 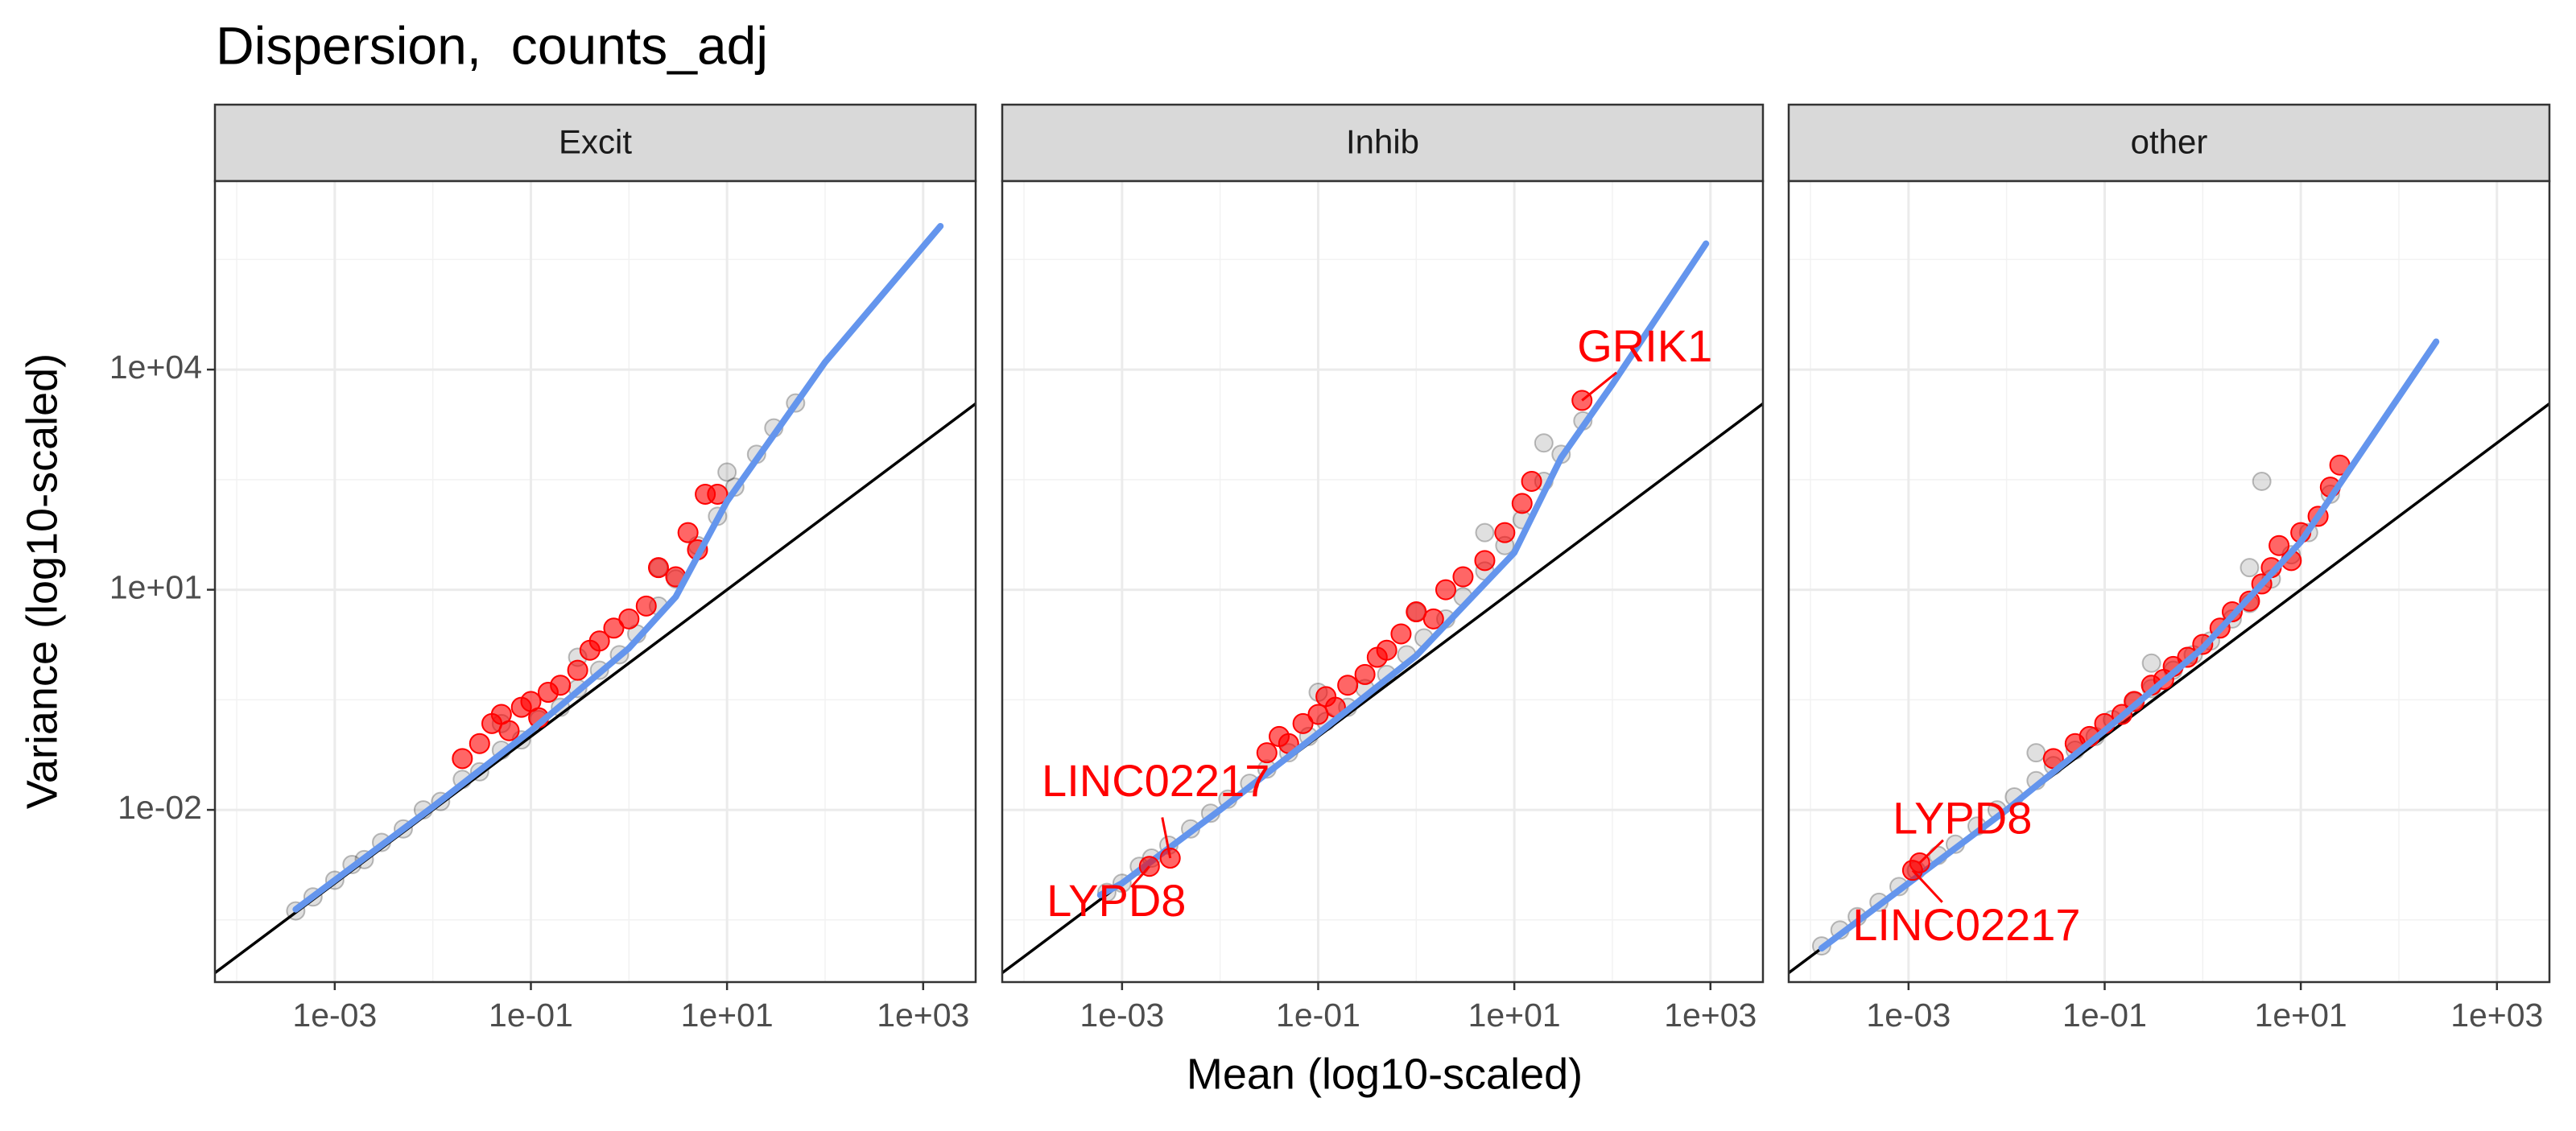 I want to click on facet-label: other, so click(x=2169, y=142).